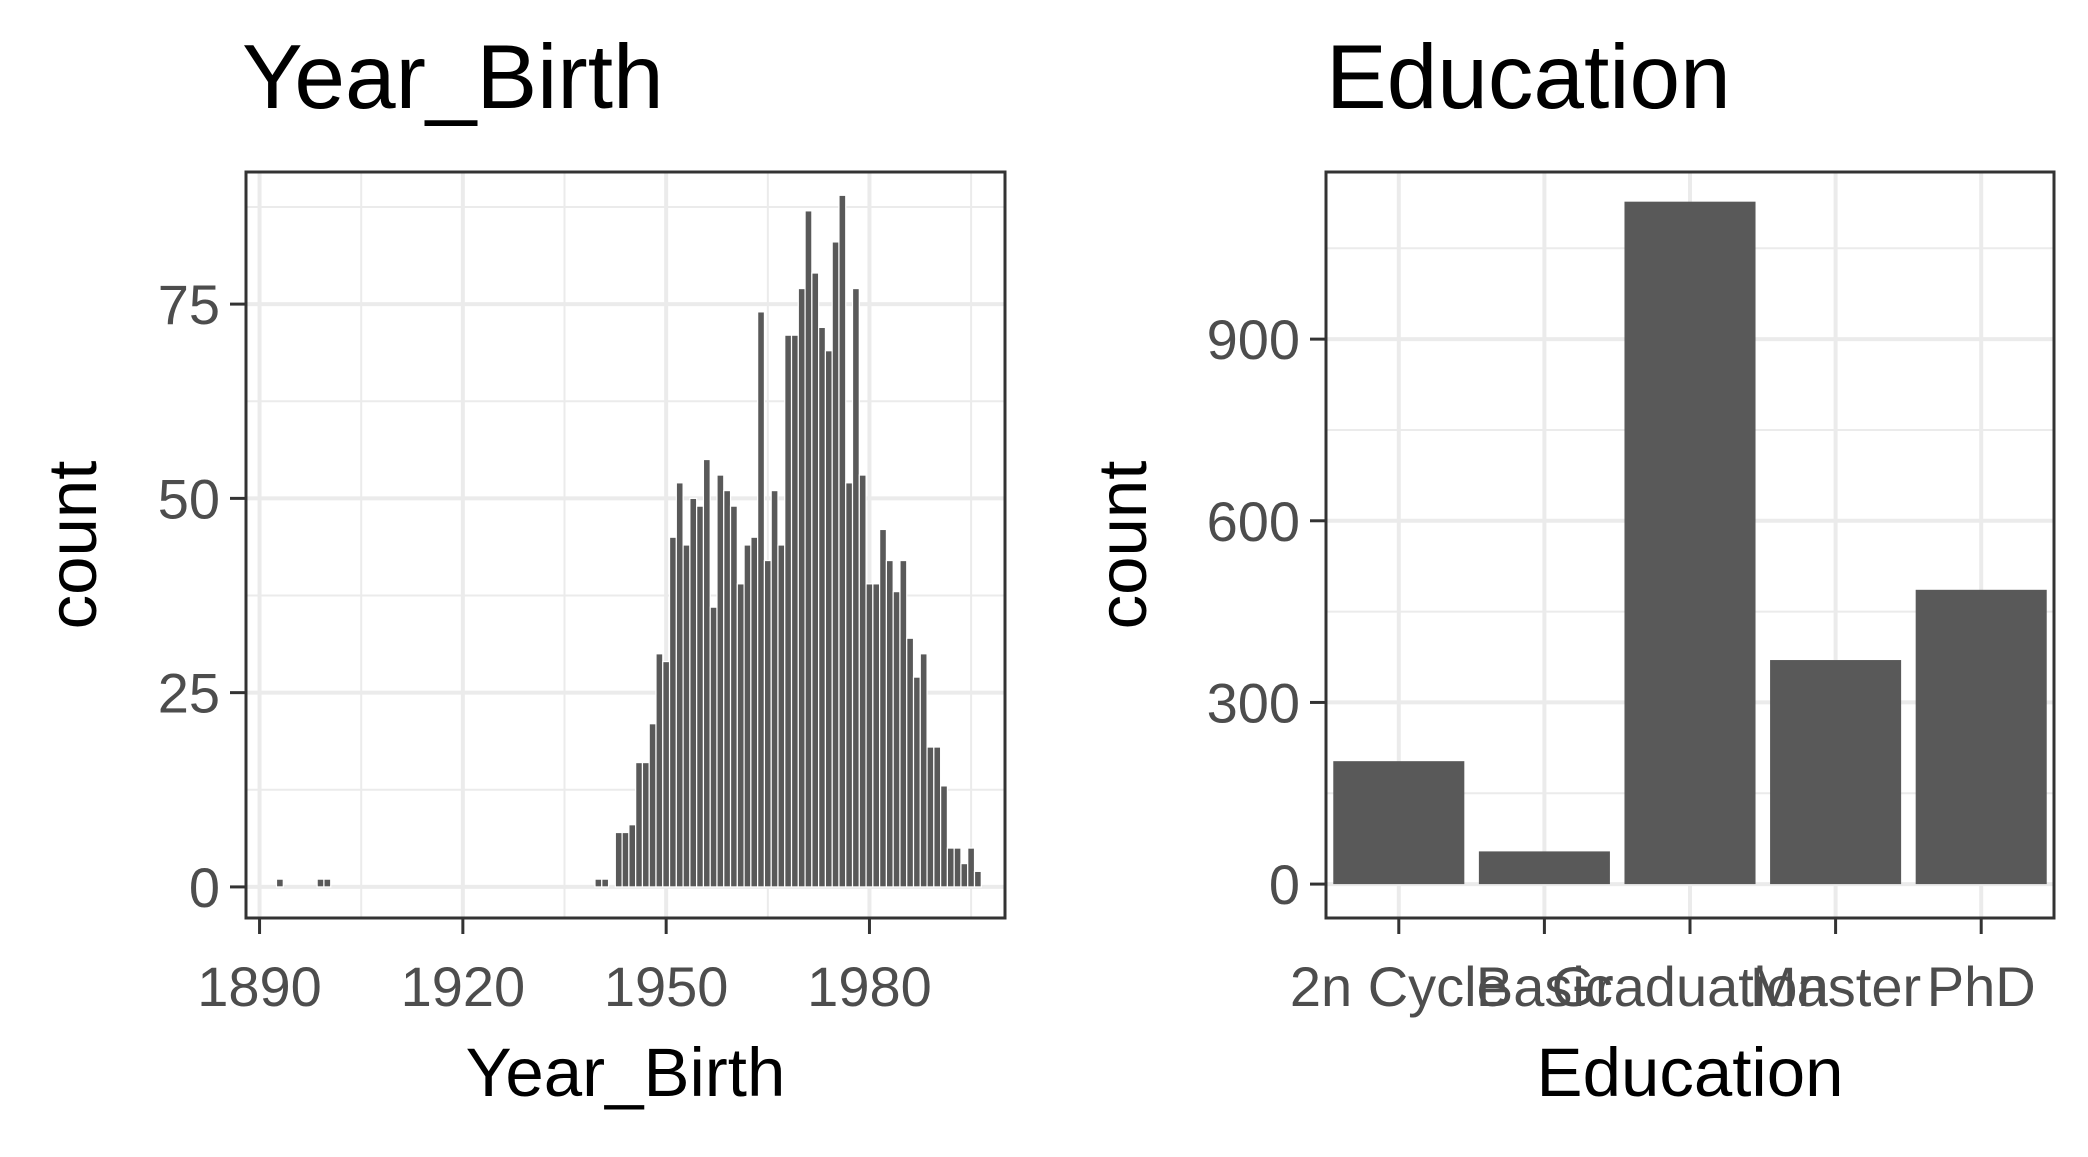  What do you see at coordinates (1836, 772) in the screenshot?
I see `bar-master` at bounding box center [1836, 772].